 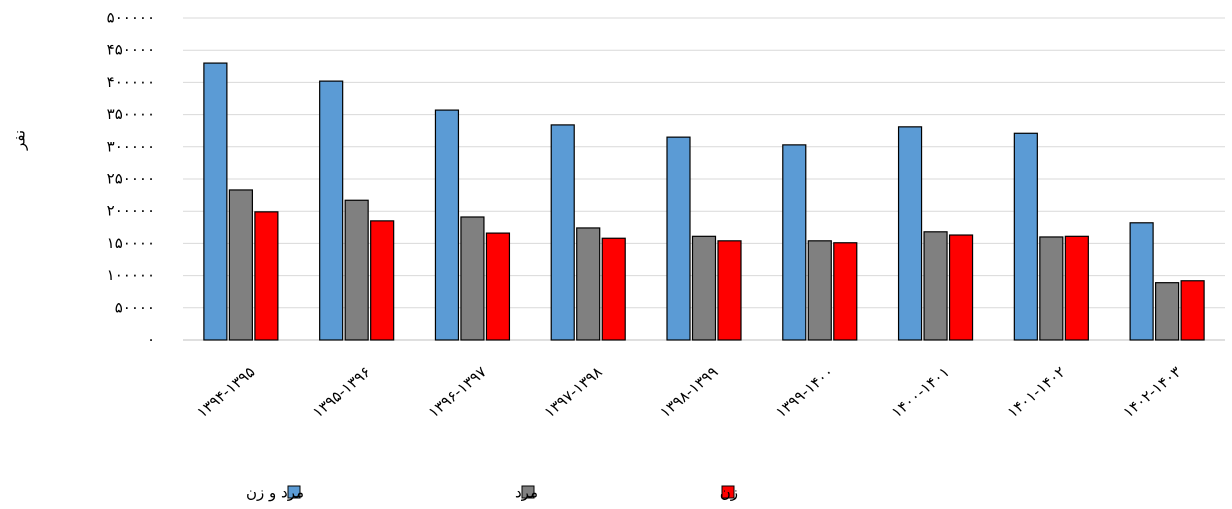 I want to click on y-tick-label: ۲۰۰۰۰۰, so click(x=131, y=211).